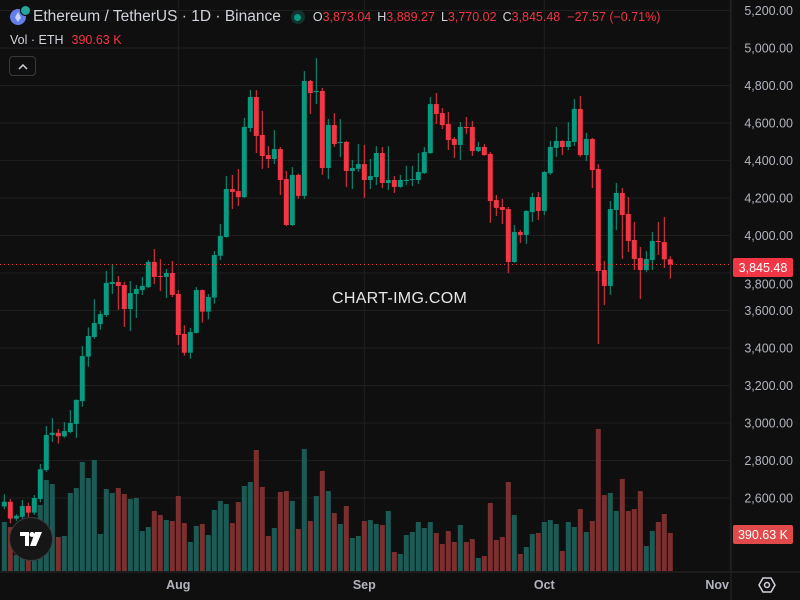 The height and width of the screenshot is (600, 800). I want to click on price-tick-label: 5,000.00, so click(768, 49).